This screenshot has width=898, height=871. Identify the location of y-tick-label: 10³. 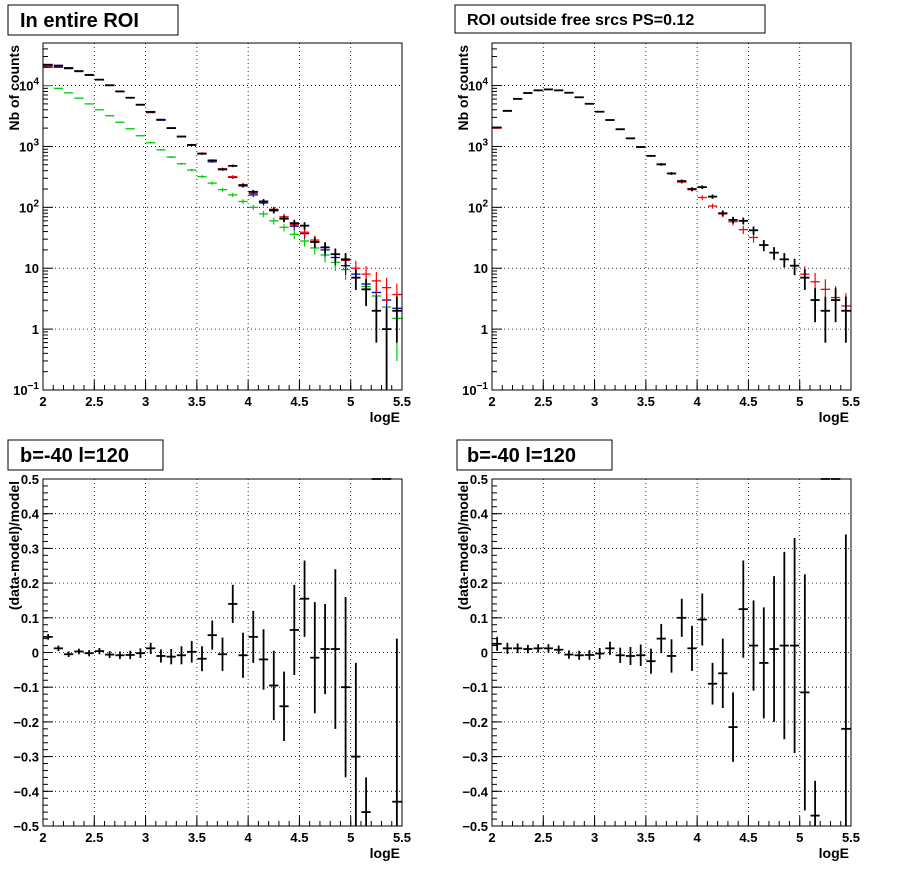
(478, 145).